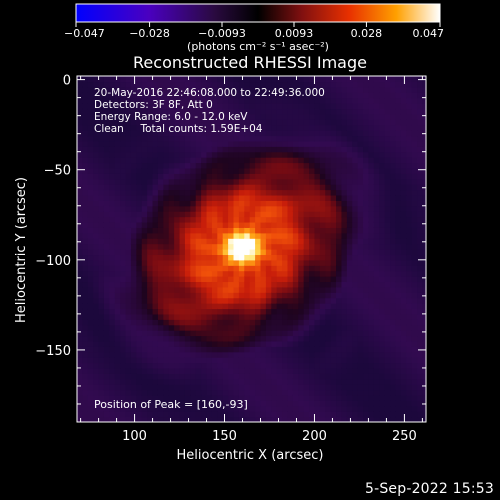  I want to click on y-tick-label: −50, so click(57, 171).